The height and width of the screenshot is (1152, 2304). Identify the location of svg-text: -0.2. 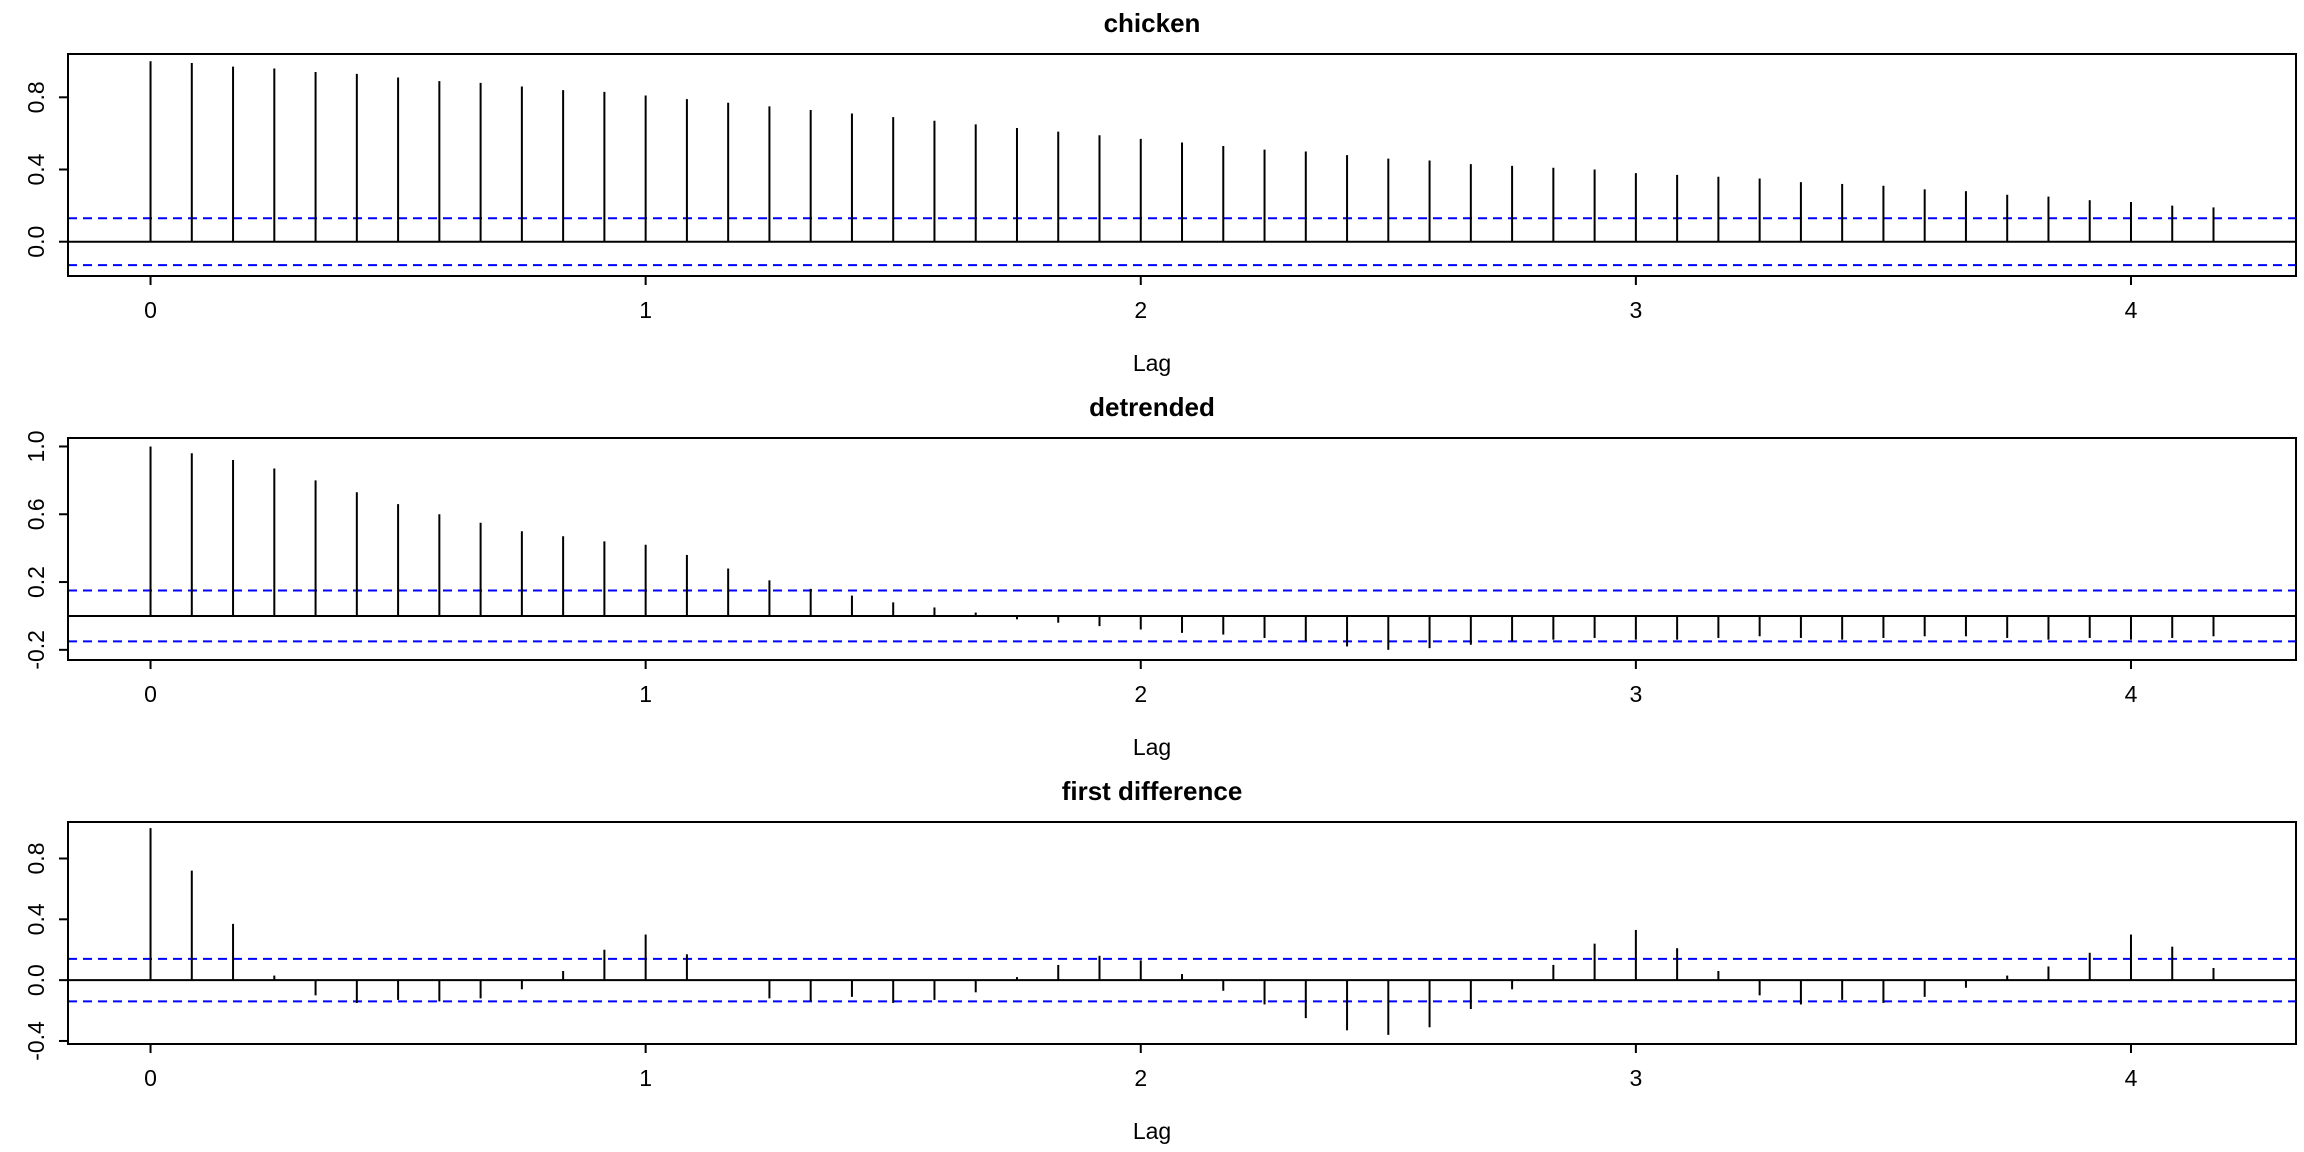
(36, 650).